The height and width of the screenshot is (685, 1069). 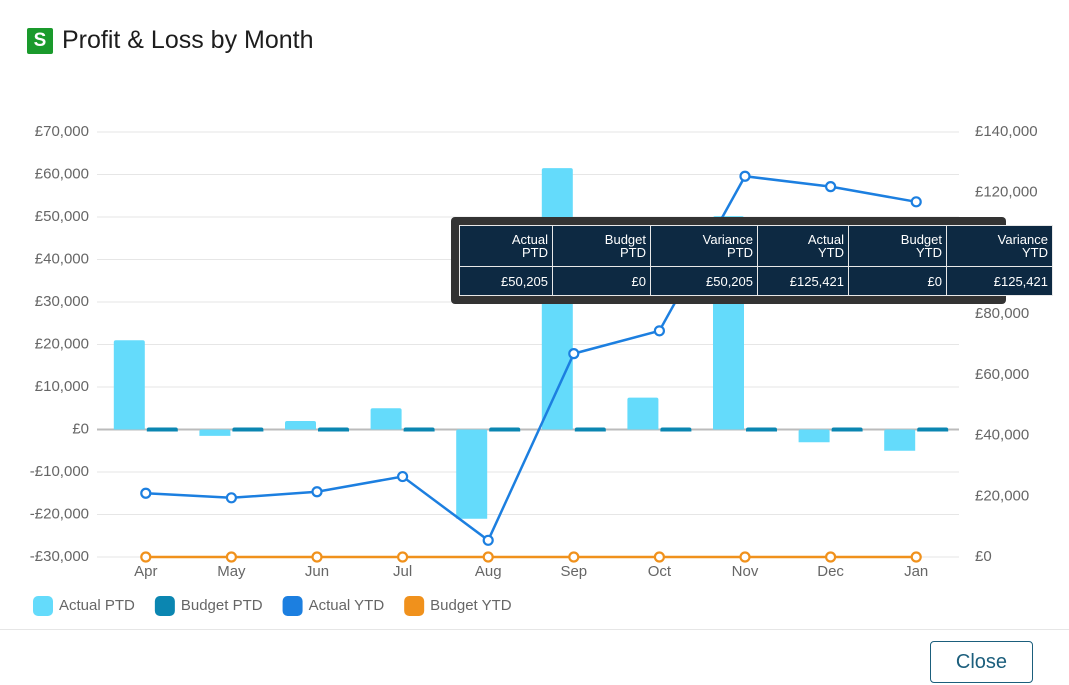 I want to click on x-tick-label: Jan, so click(x=916, y=571).